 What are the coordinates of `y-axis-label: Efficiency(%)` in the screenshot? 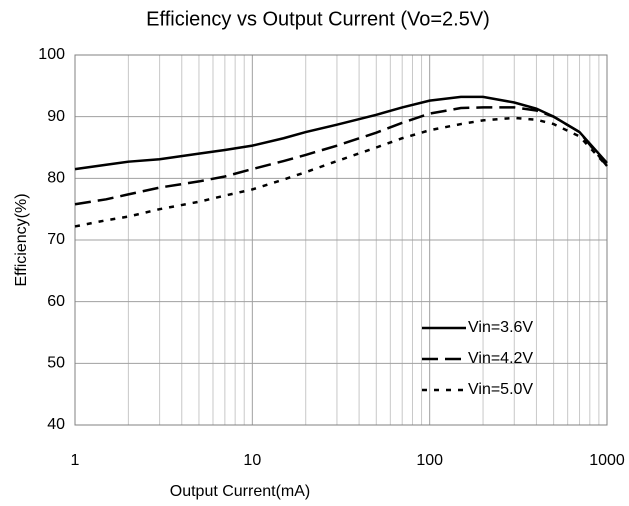 It's located at (21, 239).